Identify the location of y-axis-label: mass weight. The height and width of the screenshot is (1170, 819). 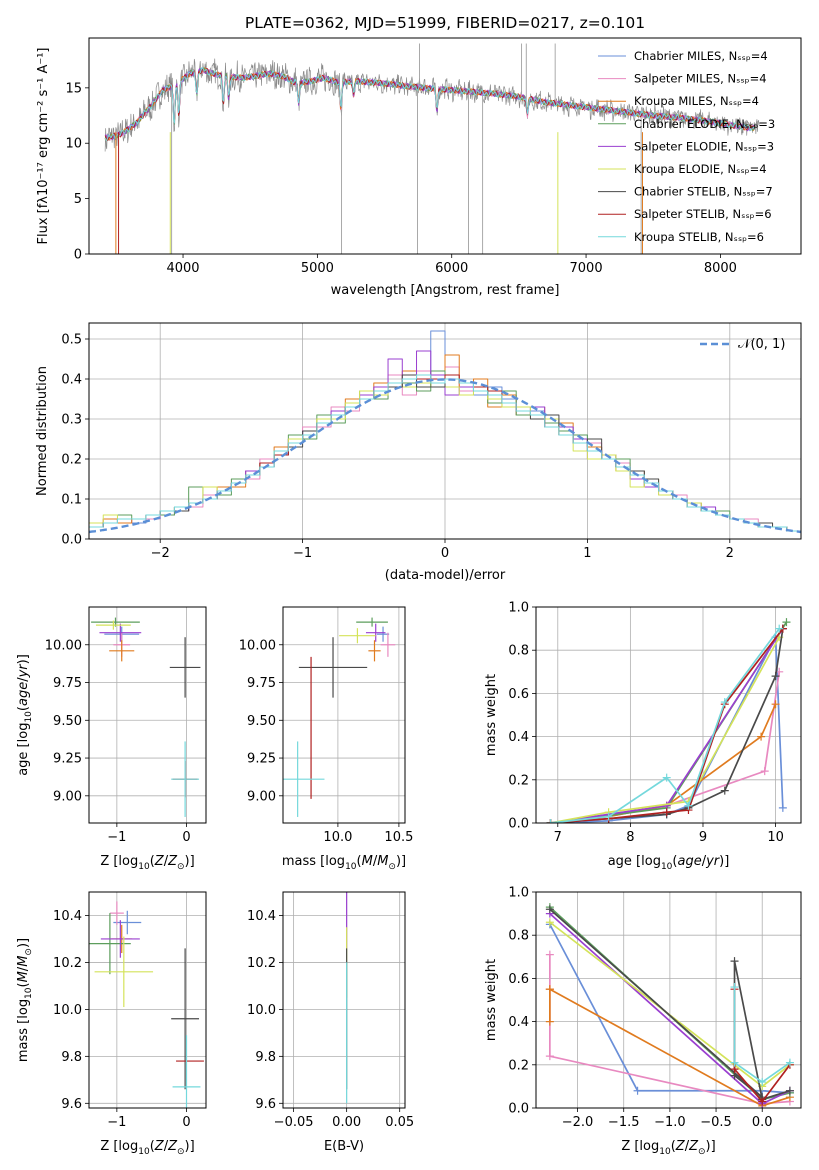
(491, 1000).